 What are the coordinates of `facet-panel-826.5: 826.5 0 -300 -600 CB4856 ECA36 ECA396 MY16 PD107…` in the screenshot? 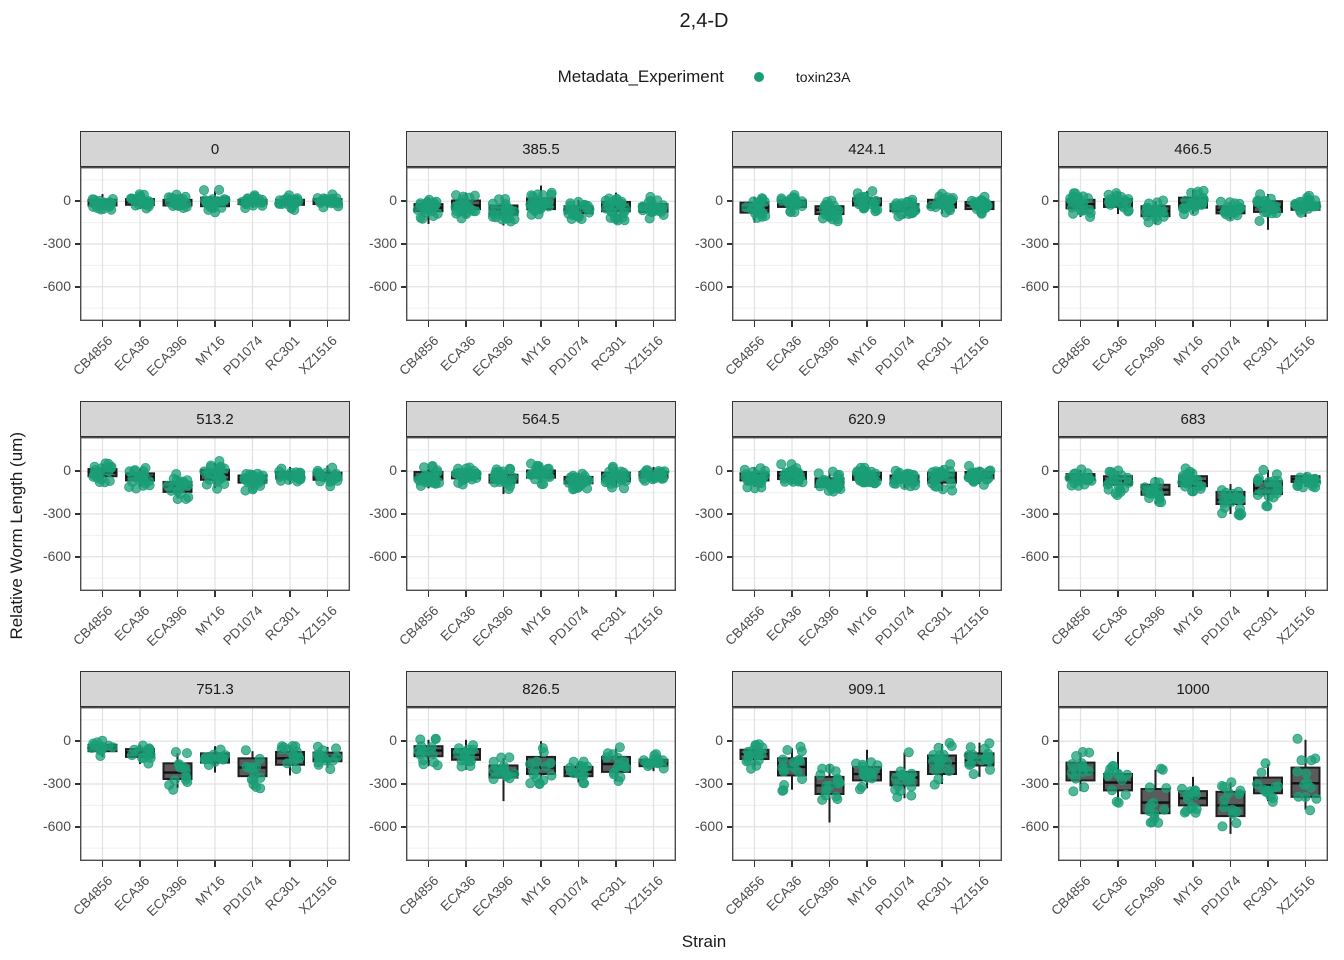 It's located at (513, 806).